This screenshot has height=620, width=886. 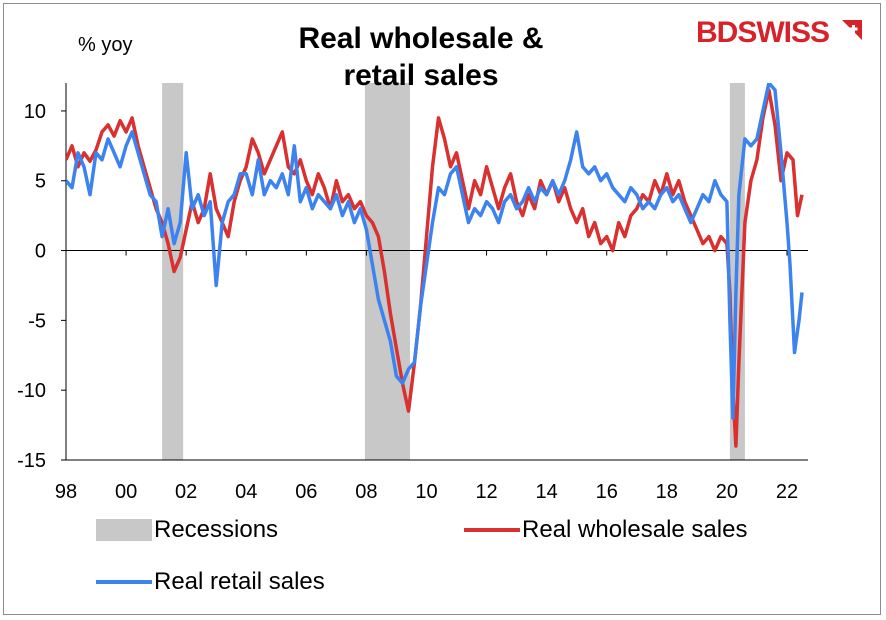 What do you see at coordinates (486, 492) in the screenshot?
I see `x-tick-label: 12` at bounding box center [486, 492].